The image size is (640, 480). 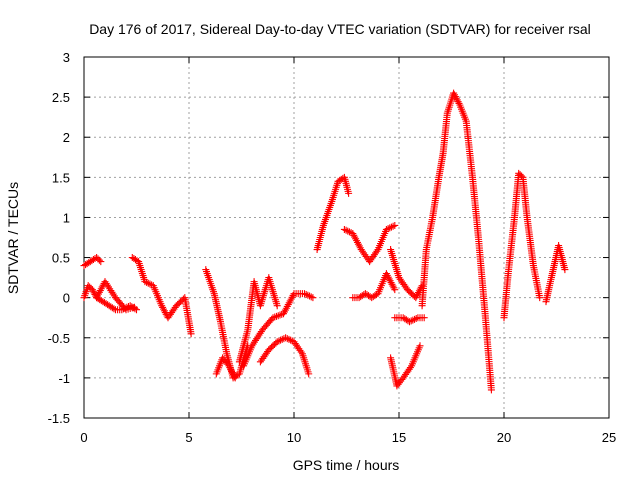 I want to click on x-tick-label: 15, so click(x=399, y=437).